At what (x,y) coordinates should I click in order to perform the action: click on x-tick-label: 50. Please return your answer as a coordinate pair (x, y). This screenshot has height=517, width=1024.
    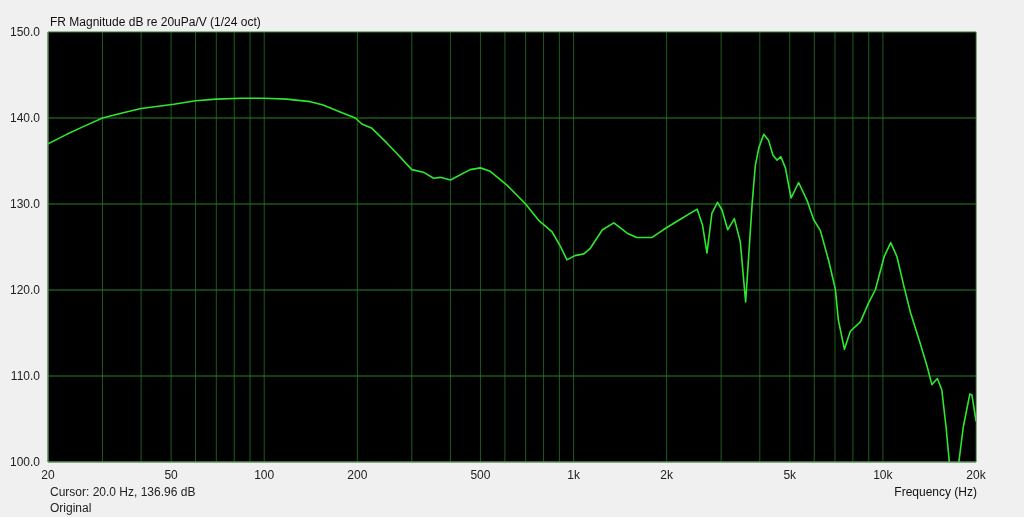
    Looking at the image, I should click on (171, 474).